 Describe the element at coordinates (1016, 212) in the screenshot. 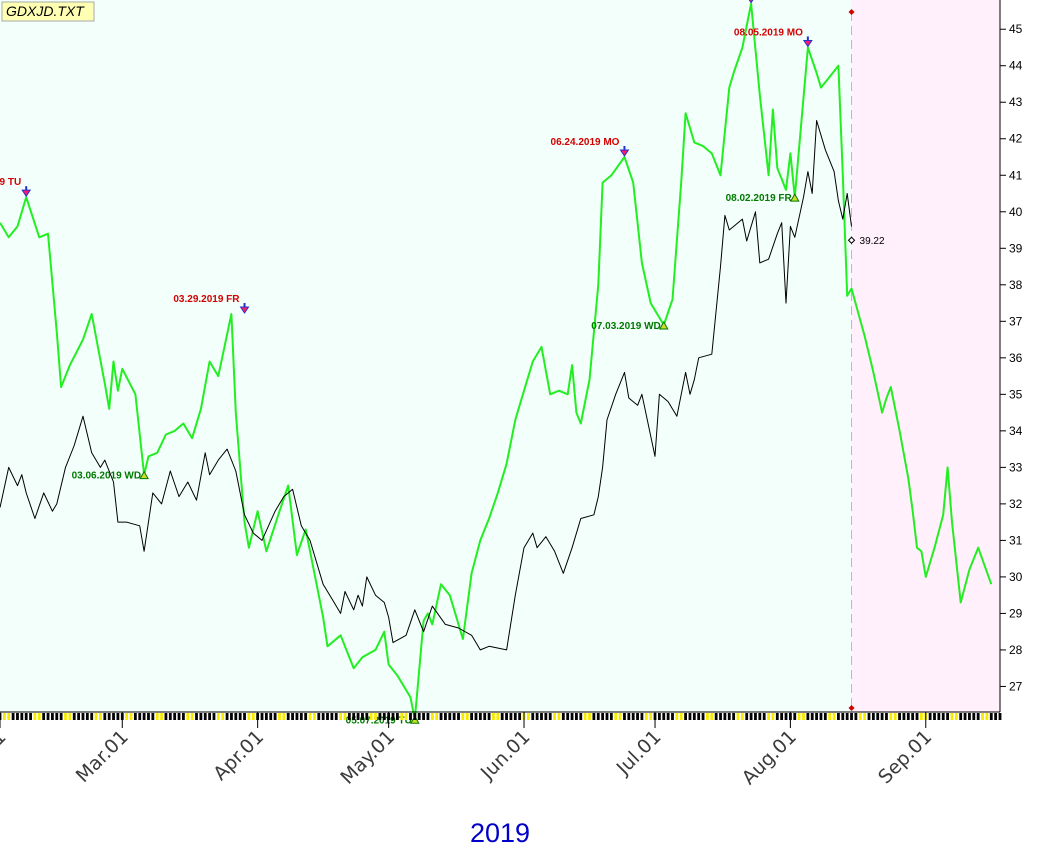

I see `y-tick-label: 40` at that location.